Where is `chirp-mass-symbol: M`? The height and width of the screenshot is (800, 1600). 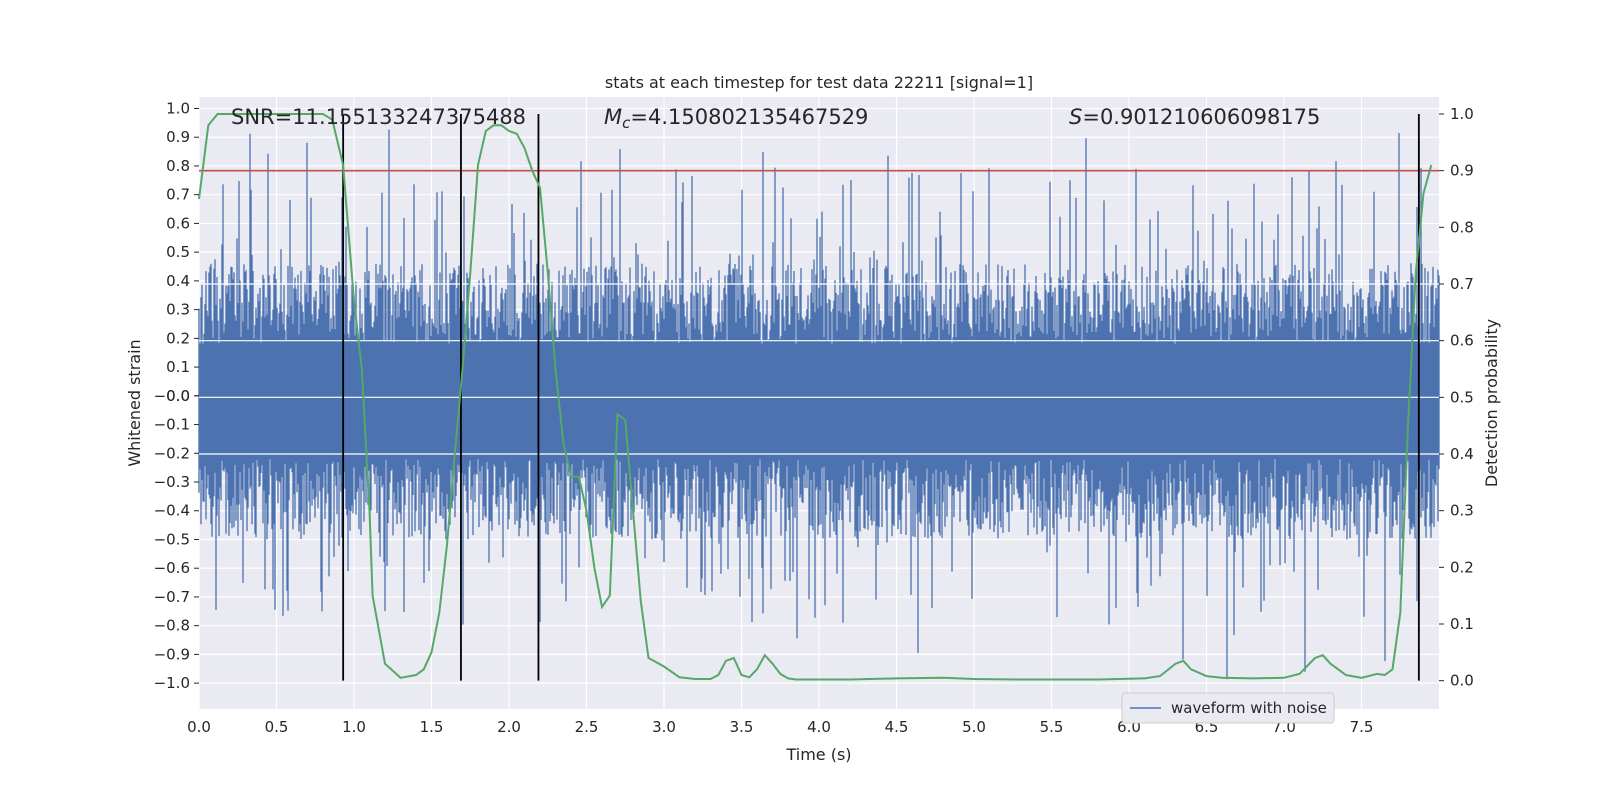
chirp-mass-symbol: M is located at coordinates (613, 117).